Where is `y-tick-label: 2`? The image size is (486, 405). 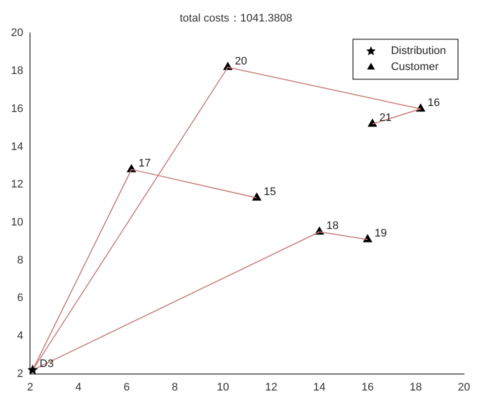
y-tick-label: 2 is located at coordinates (20, 374).